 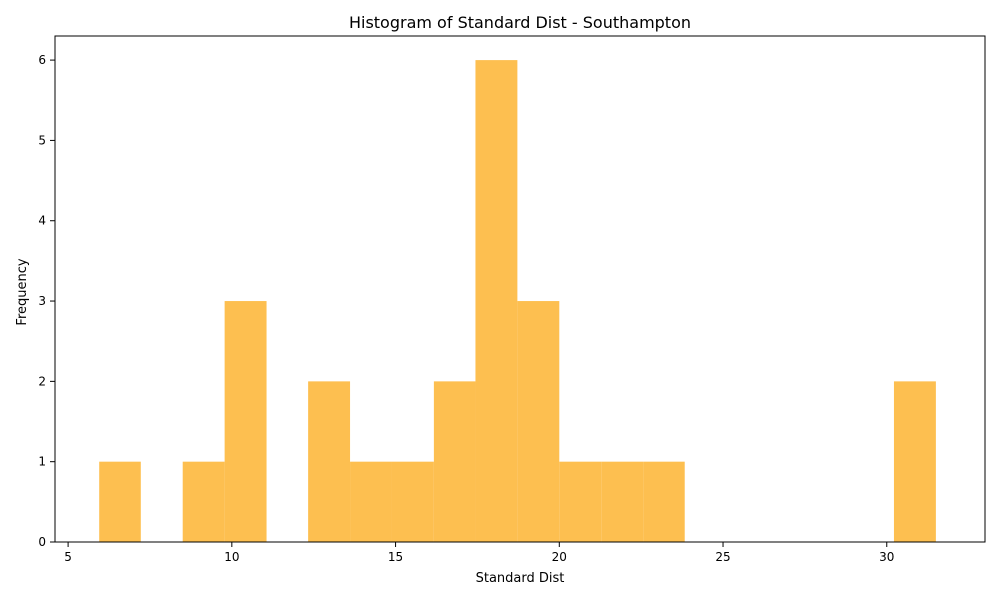 I want to click on chart-title: Histogram of Standard Dist - Southampton, so click(x=520, y=22).